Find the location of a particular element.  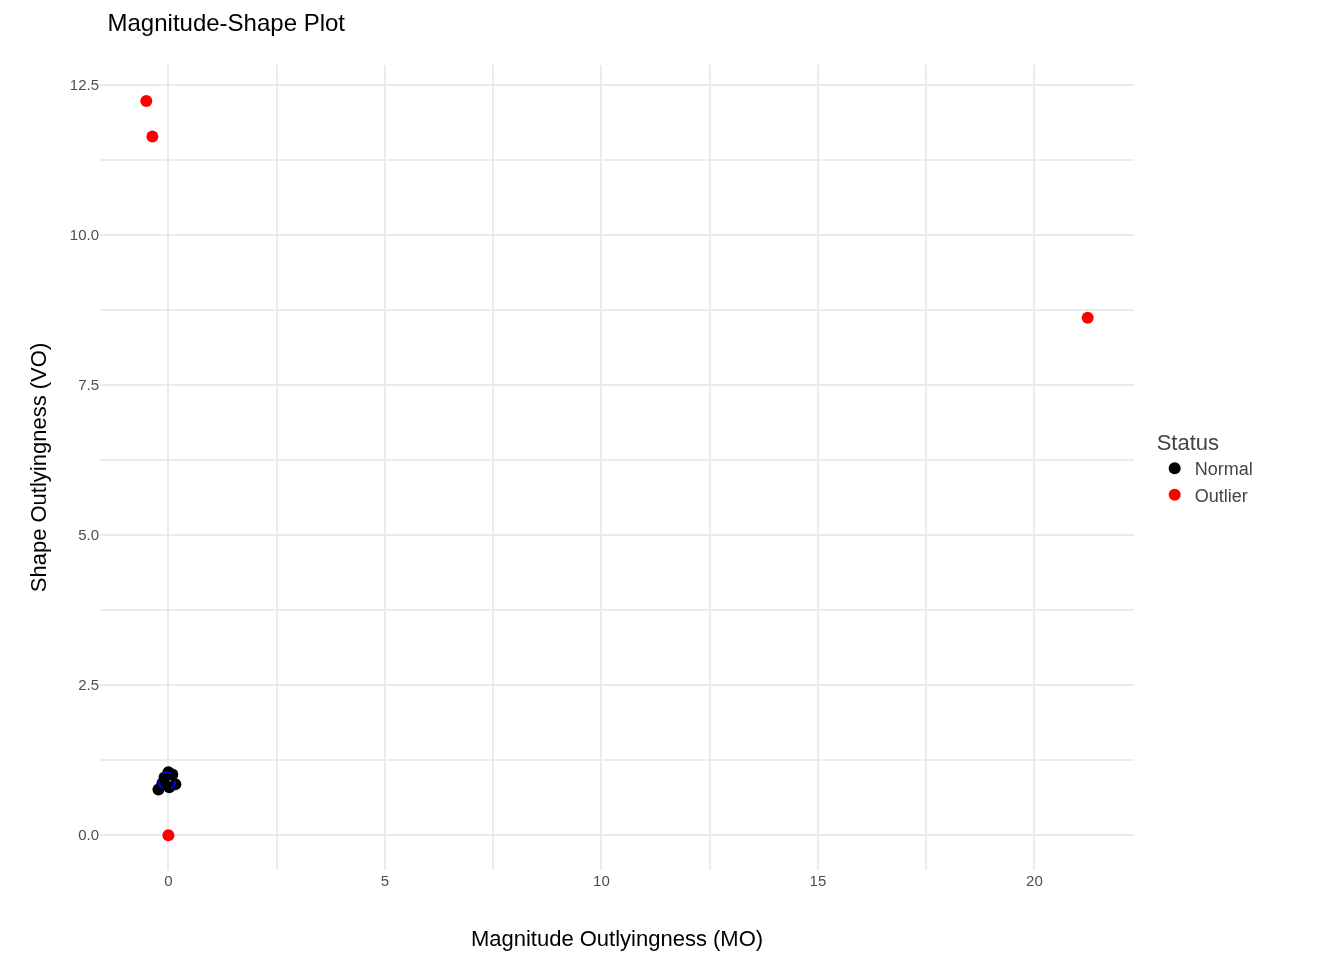

y-tick-label: 5.0 is located at coordinates (88, 535).